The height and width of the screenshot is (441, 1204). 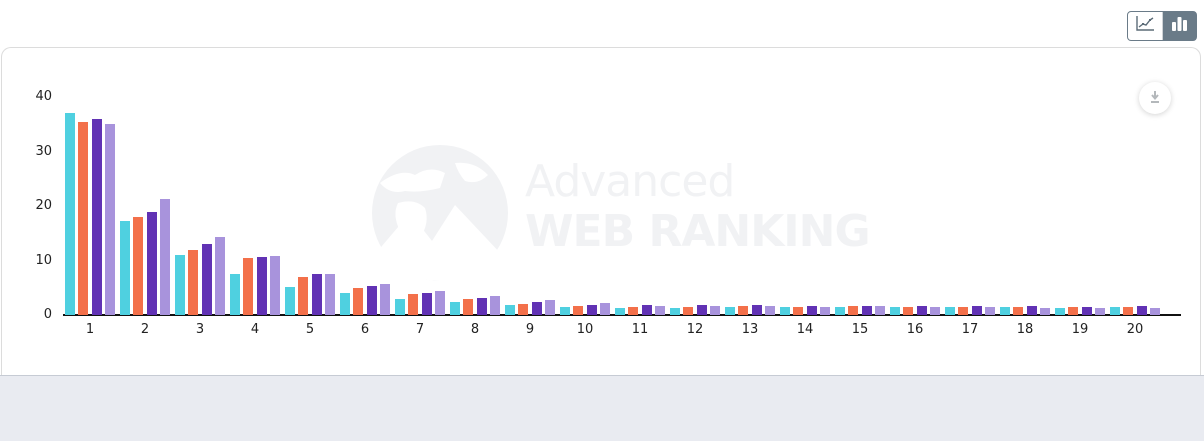 I want to click on chart-type-toggle, so click(x=1162, y=26).